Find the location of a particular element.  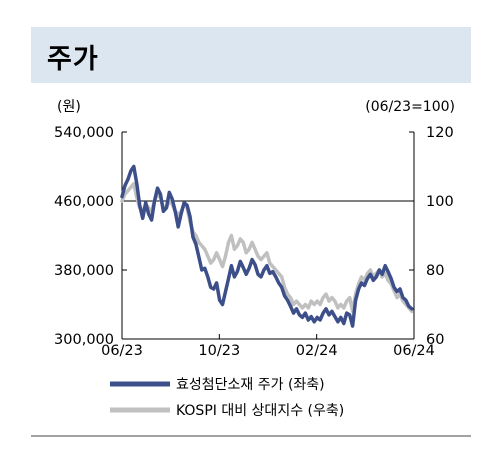

left-axis-unit: (원) is located at coordinates (69, 107).